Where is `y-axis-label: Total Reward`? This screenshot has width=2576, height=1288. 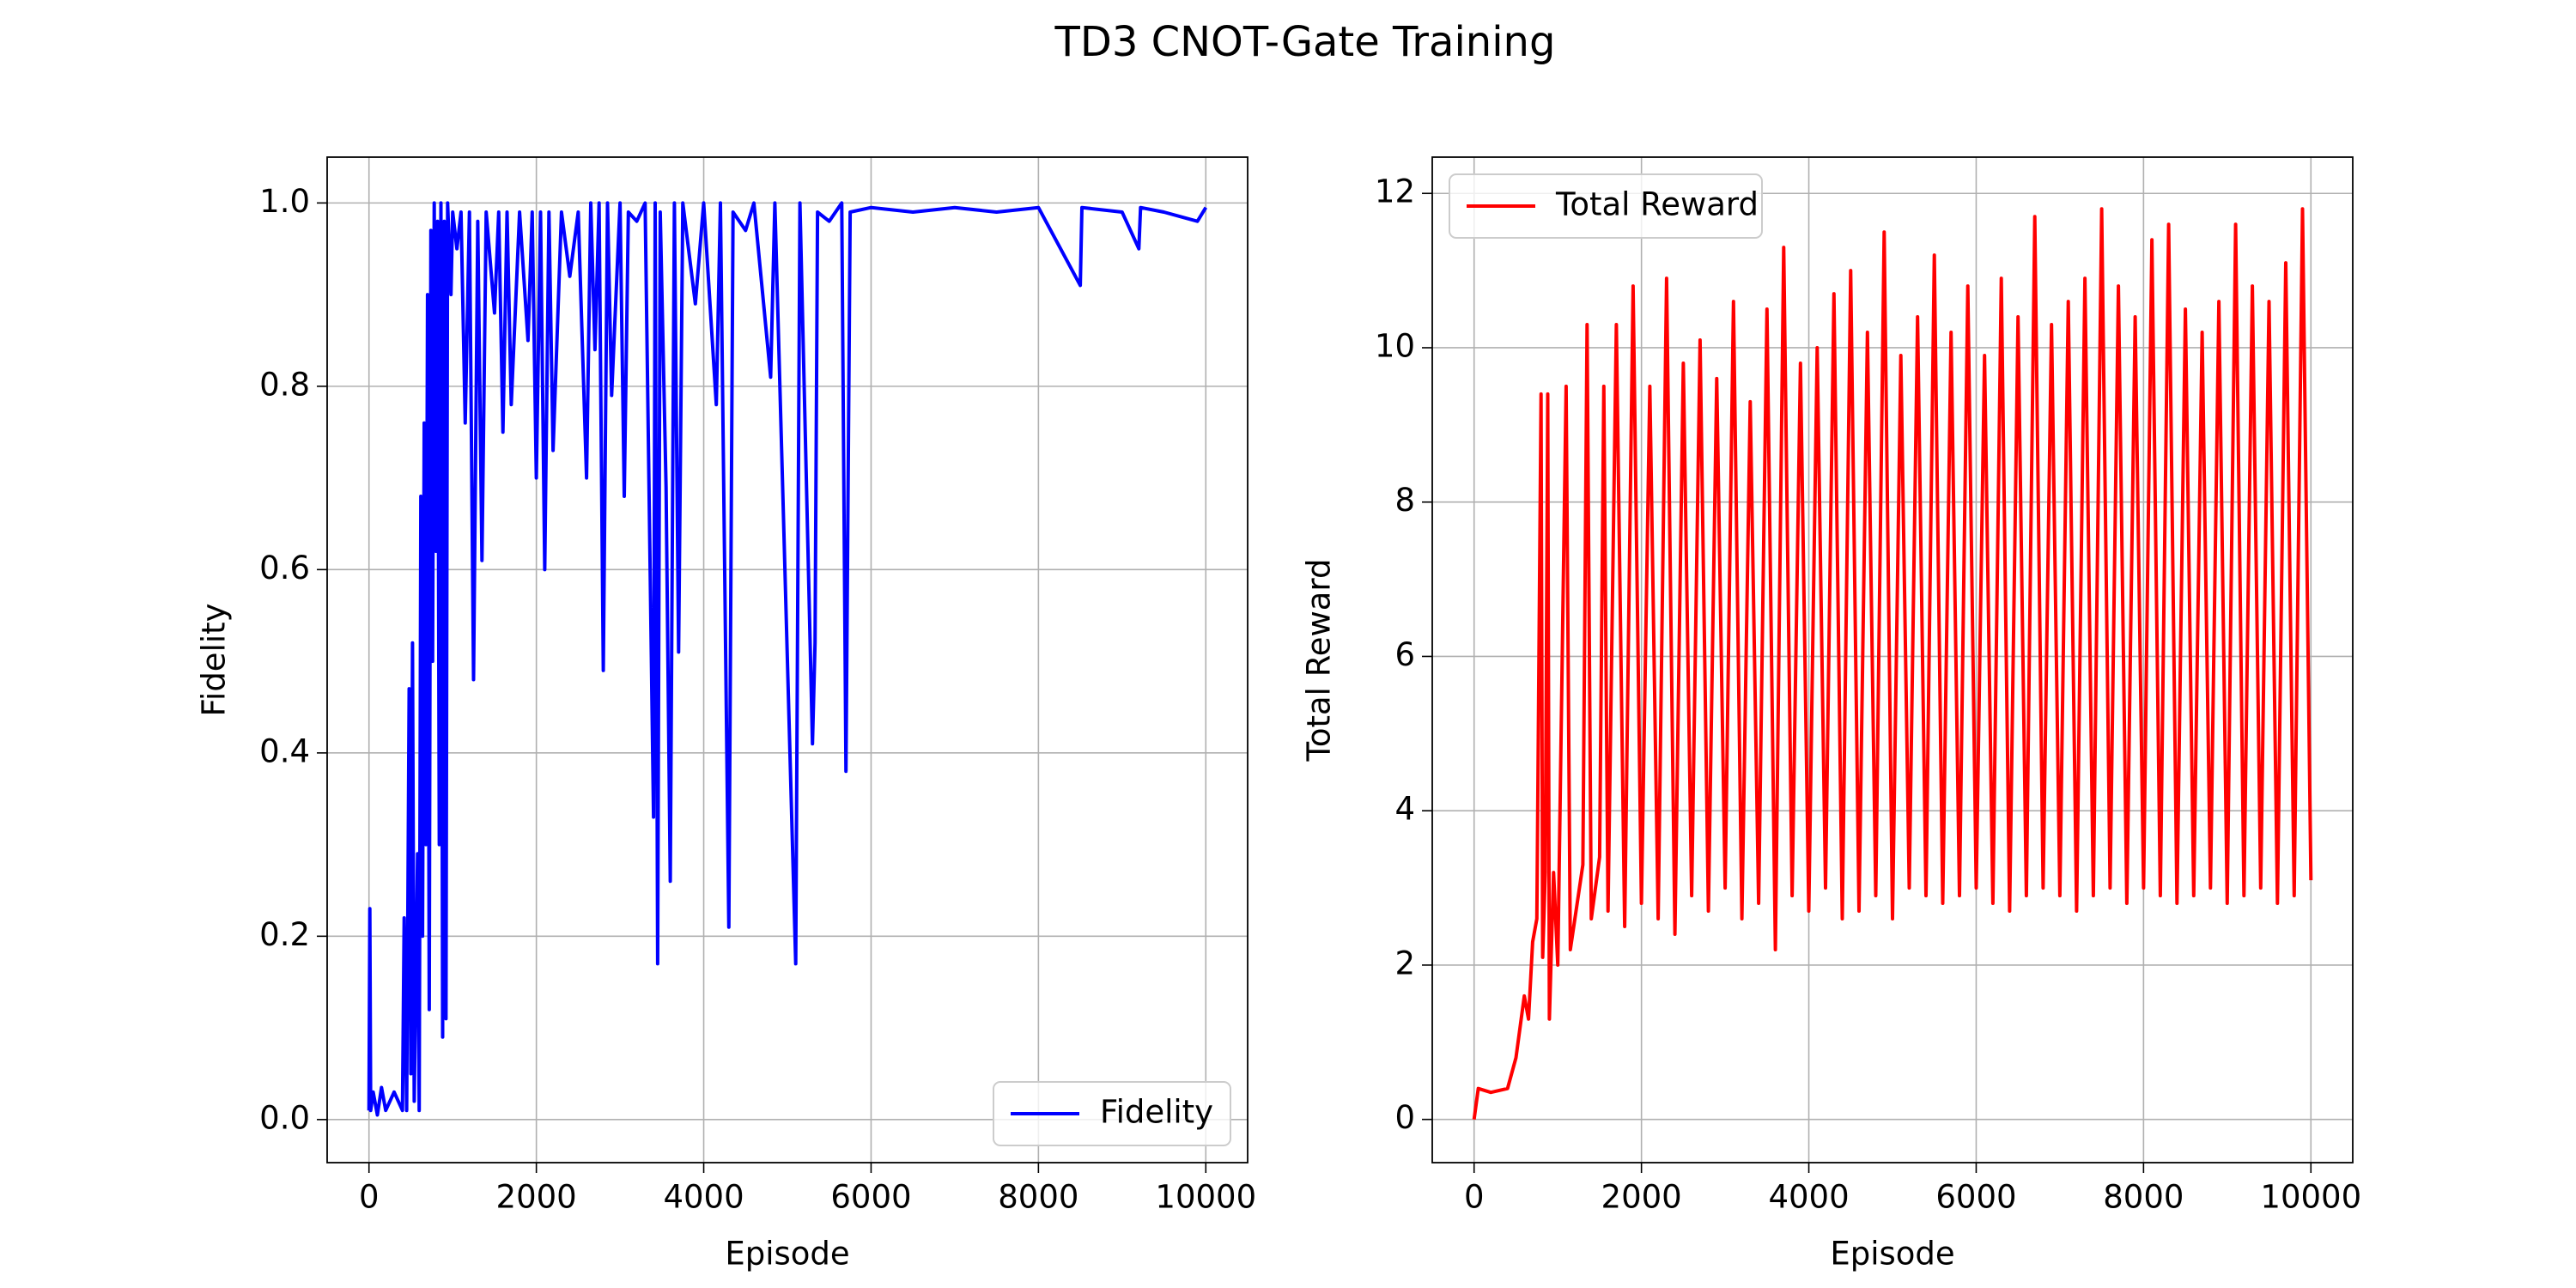
y-axis-label: Total Reward is located at coordinates (1319, 660).